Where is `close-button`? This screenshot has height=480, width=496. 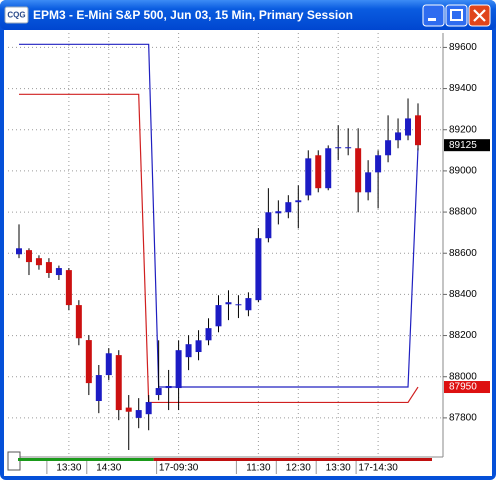 close-button is located at coordinates (479, 15).